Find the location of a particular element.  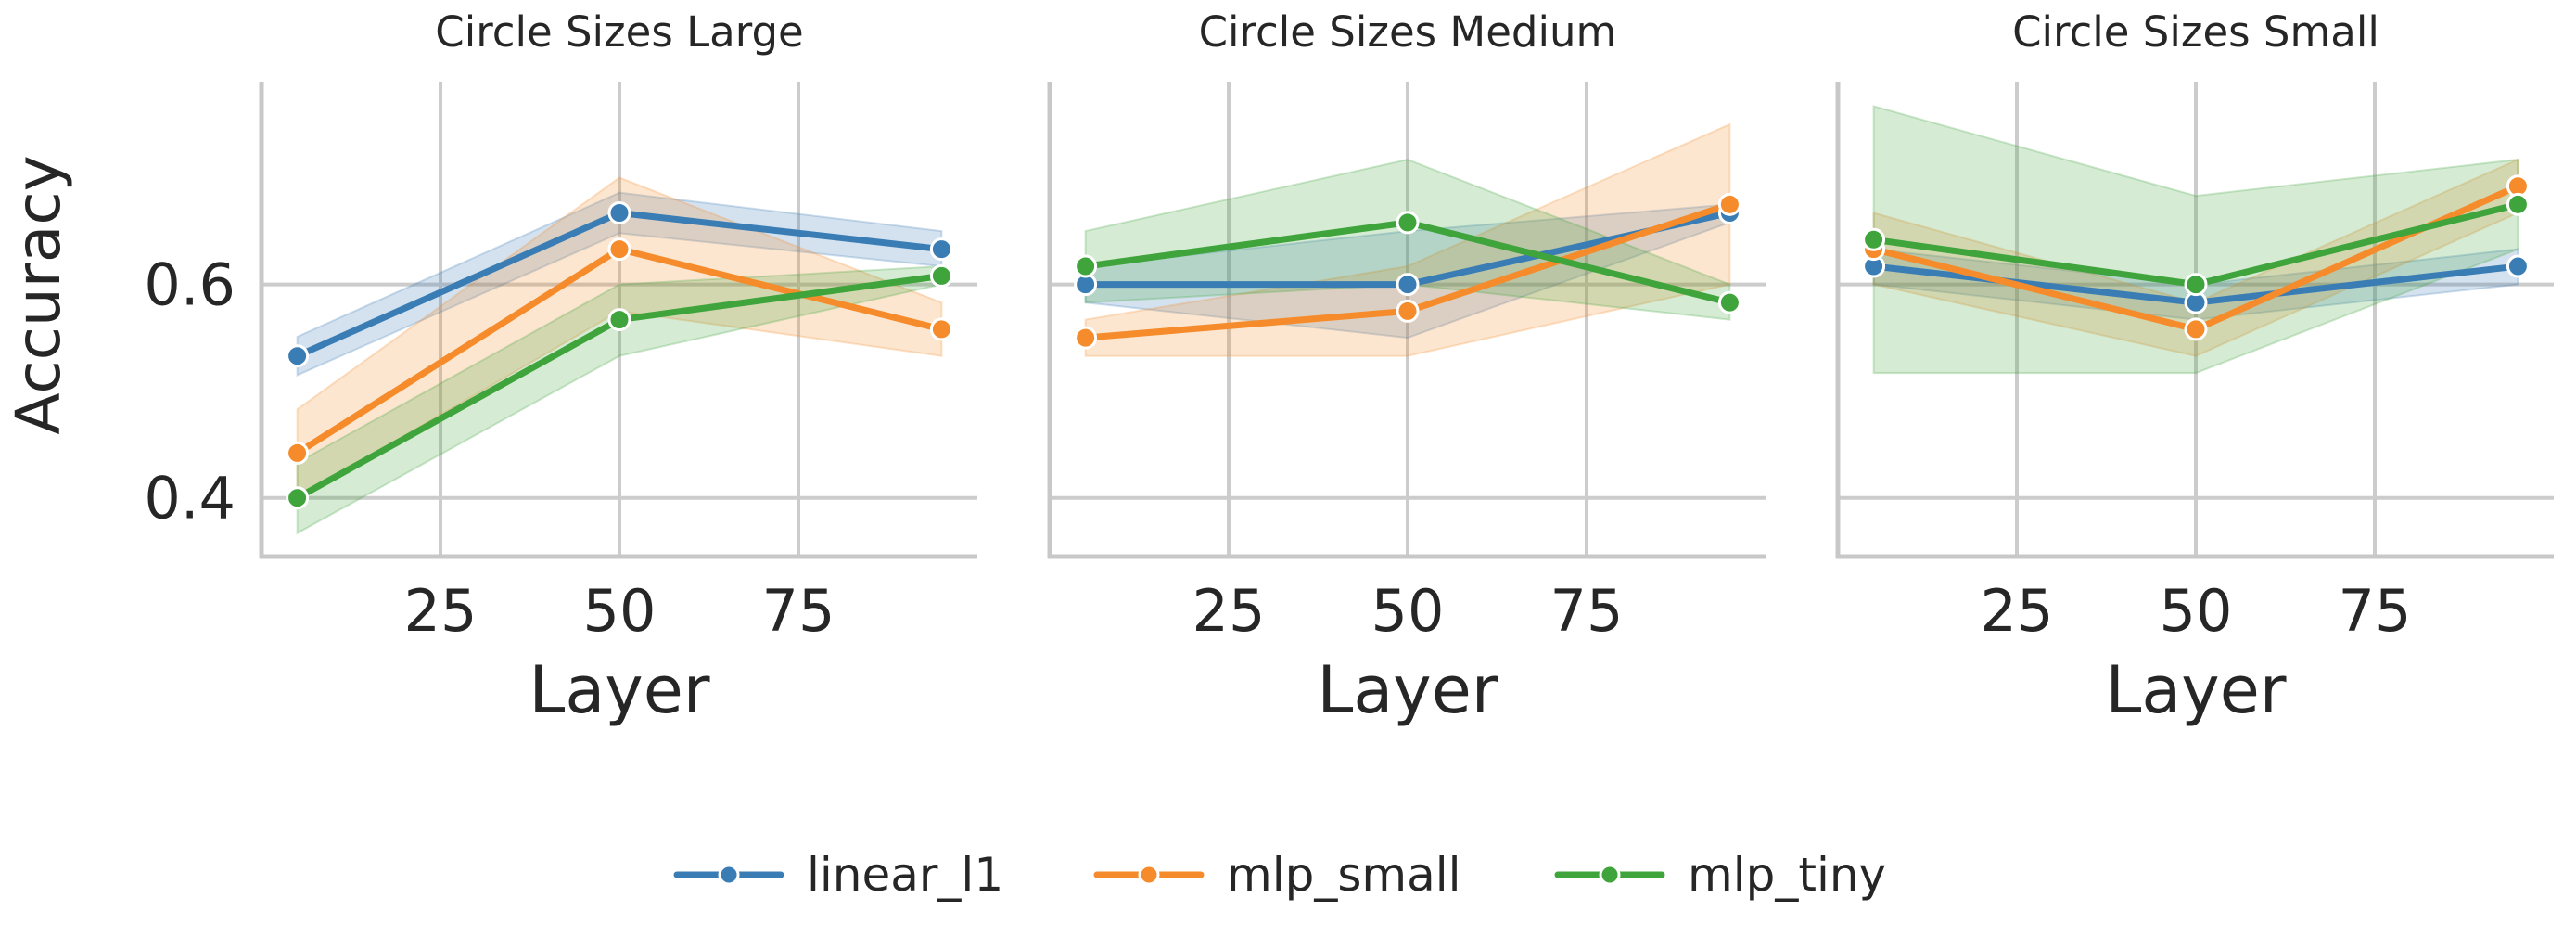

legend-entry-mlp-tiny: mlp_tiny is located at coordinates (1720, 875).